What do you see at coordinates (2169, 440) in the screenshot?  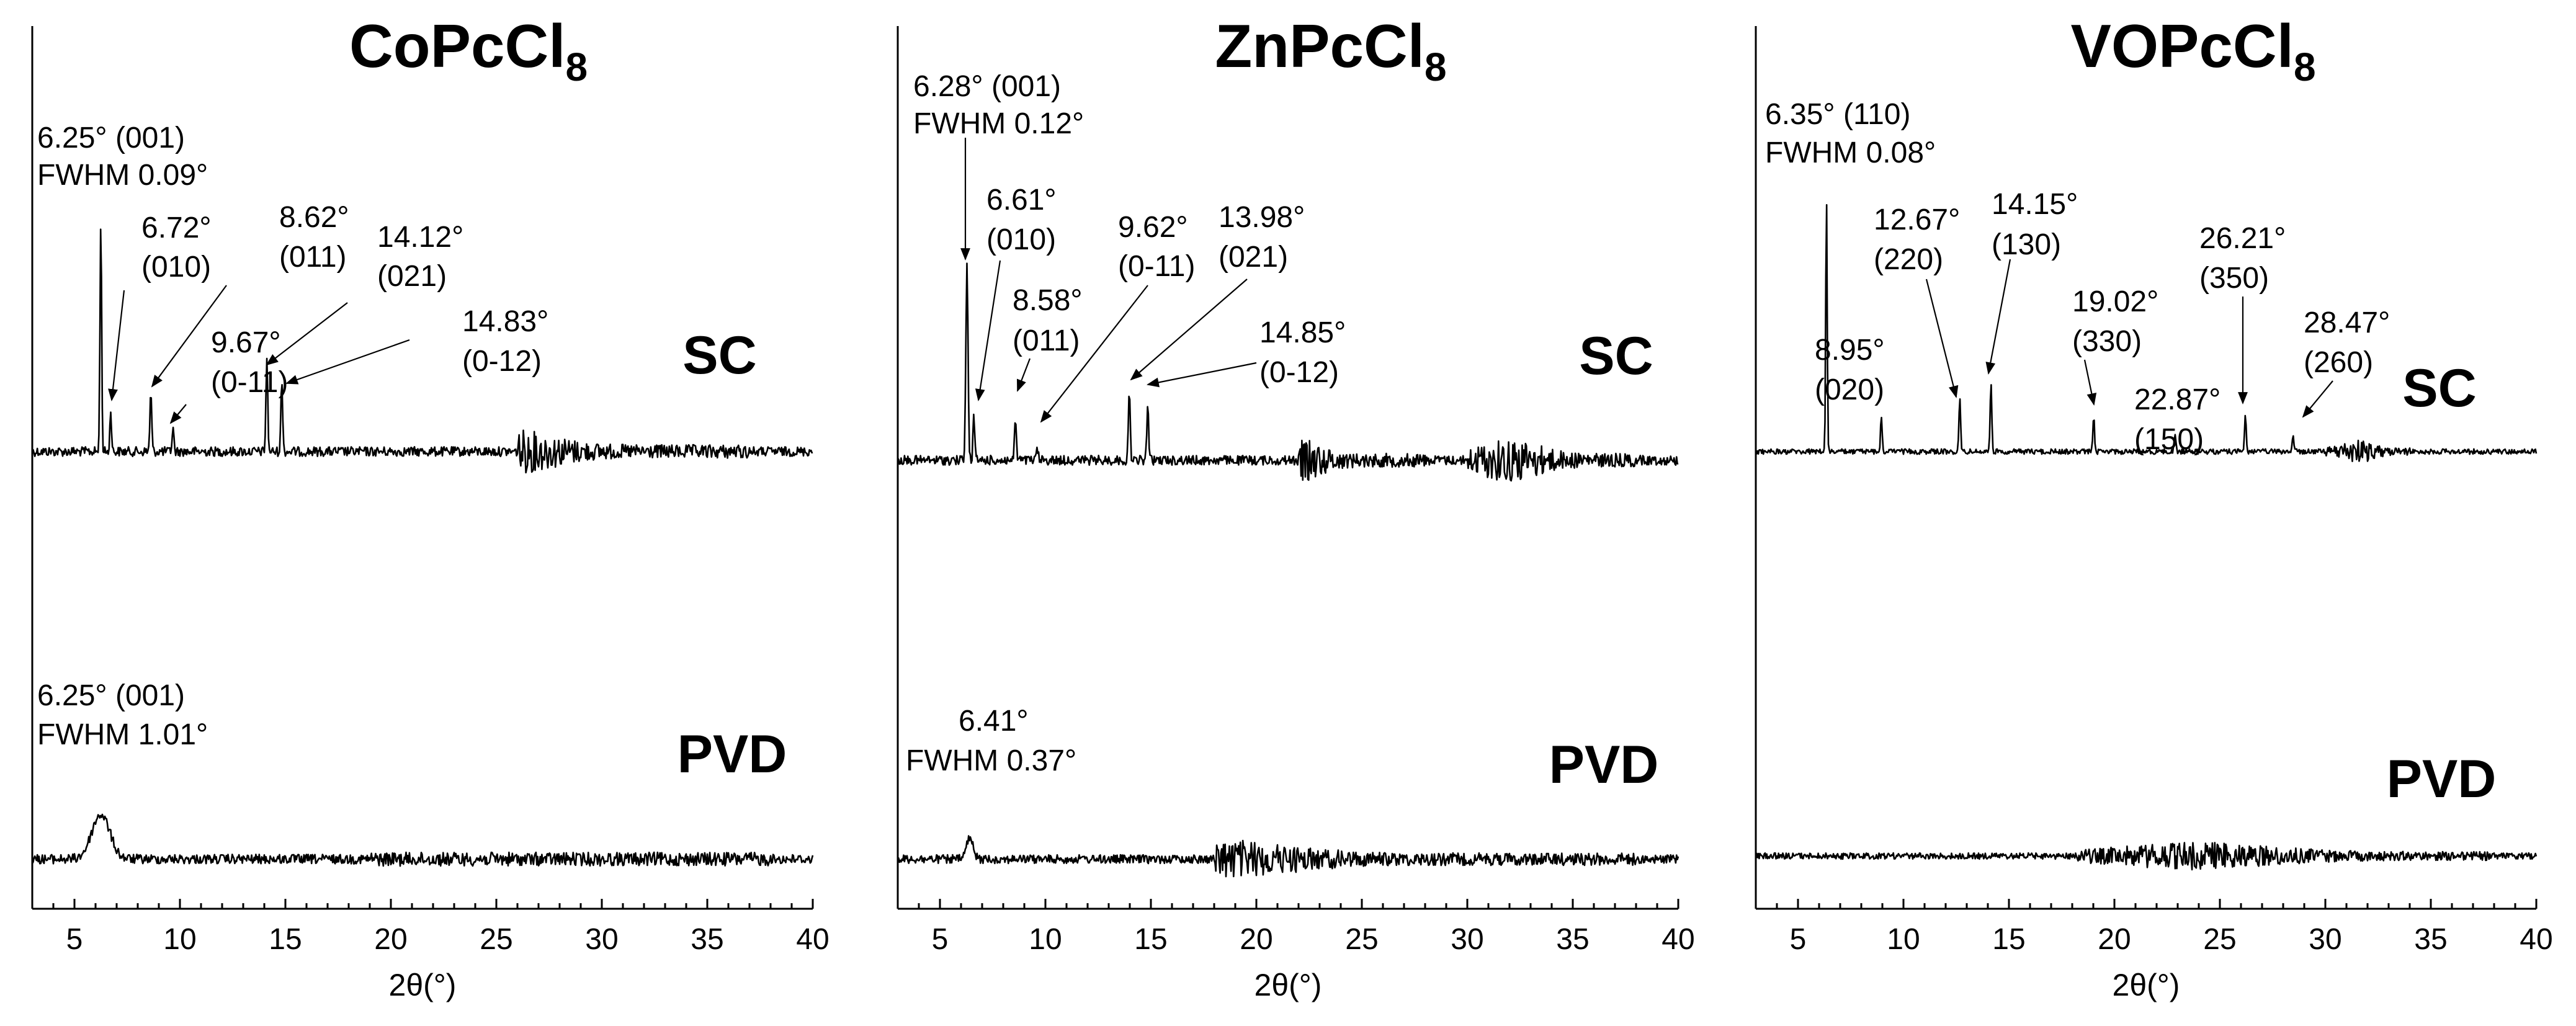 I see `peak-label-detail: (150)` at bounding box center [2169, 440].